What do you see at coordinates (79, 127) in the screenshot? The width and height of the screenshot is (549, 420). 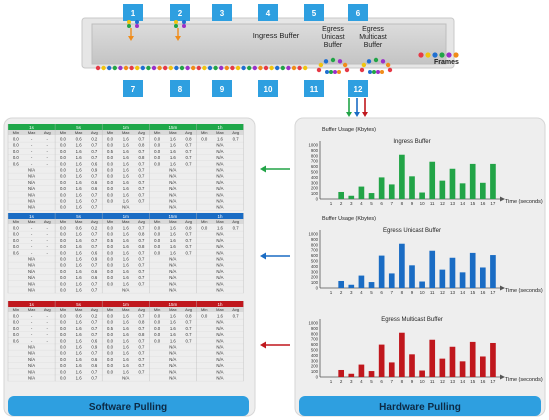 I see `table-group-header: 5s` at bounding box center [79, 127].